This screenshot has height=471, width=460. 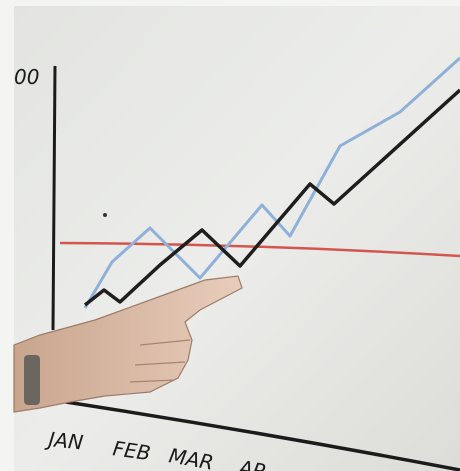 What do you see at coordinates (54, 198) in the screenshot?
I see `y-axis` at bounding box center [54, 198].